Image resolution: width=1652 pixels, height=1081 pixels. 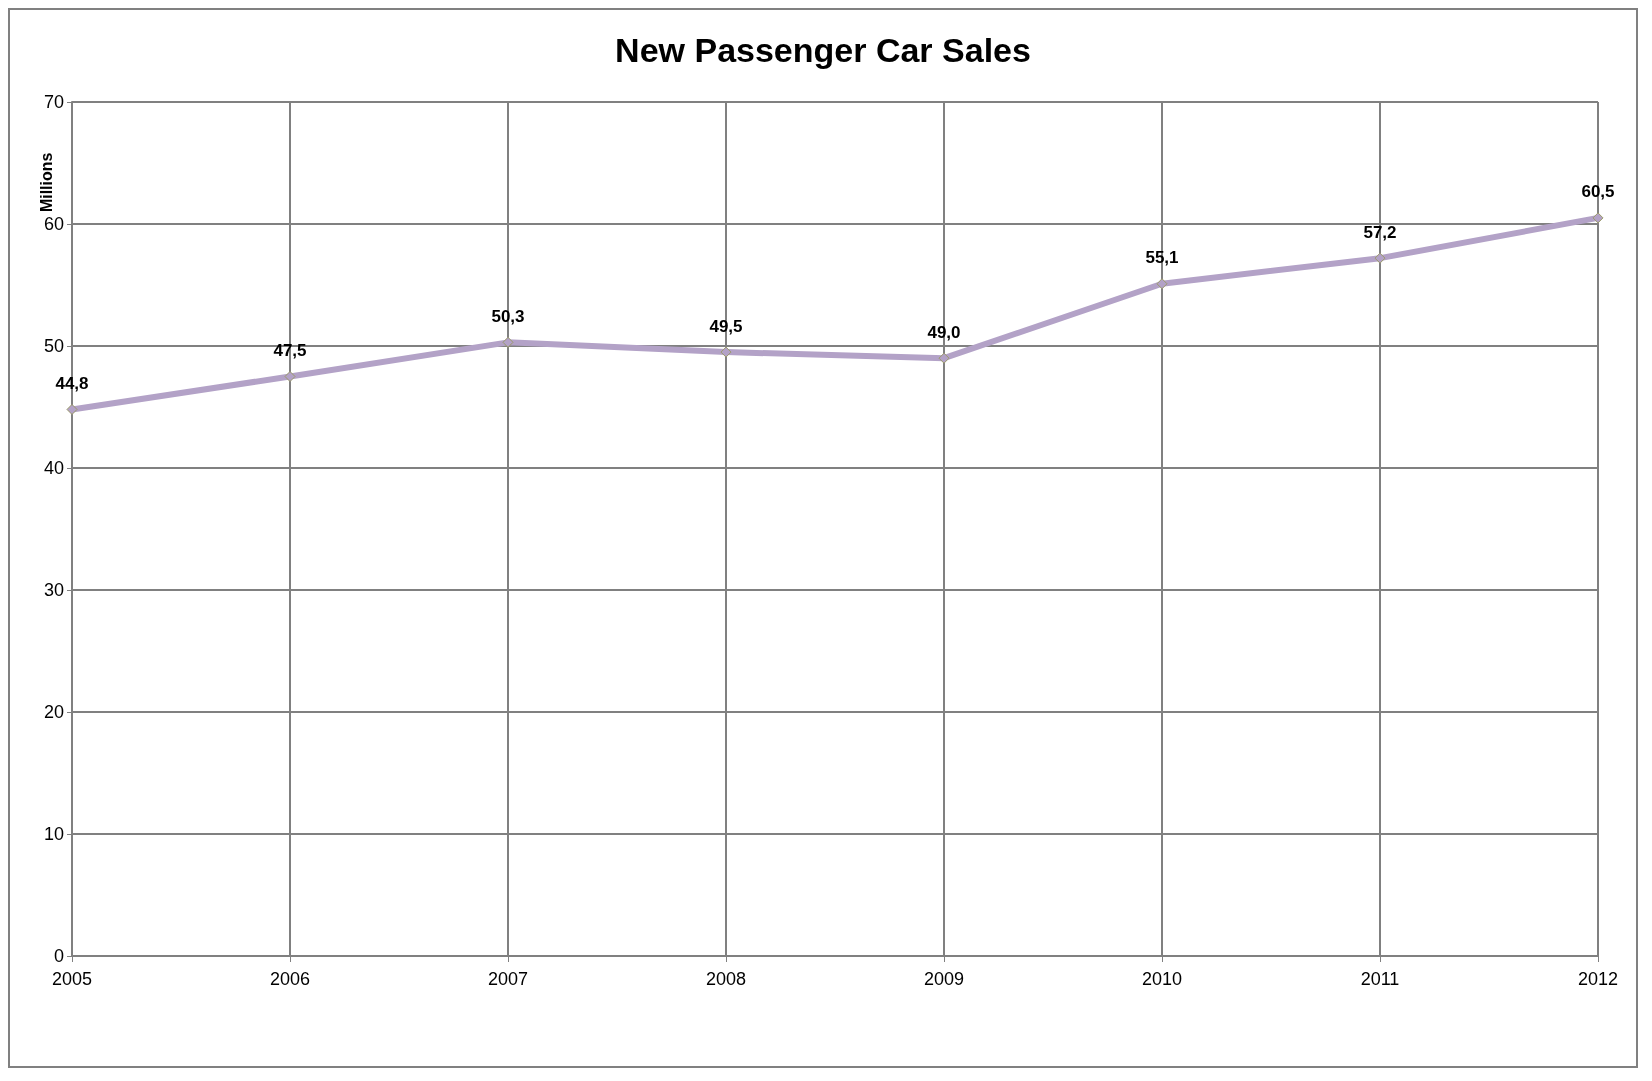 What do you see at coordinates (72, 383) in the screenshot?
I see `data-label: 44,8` at bounding box center [72, 383].